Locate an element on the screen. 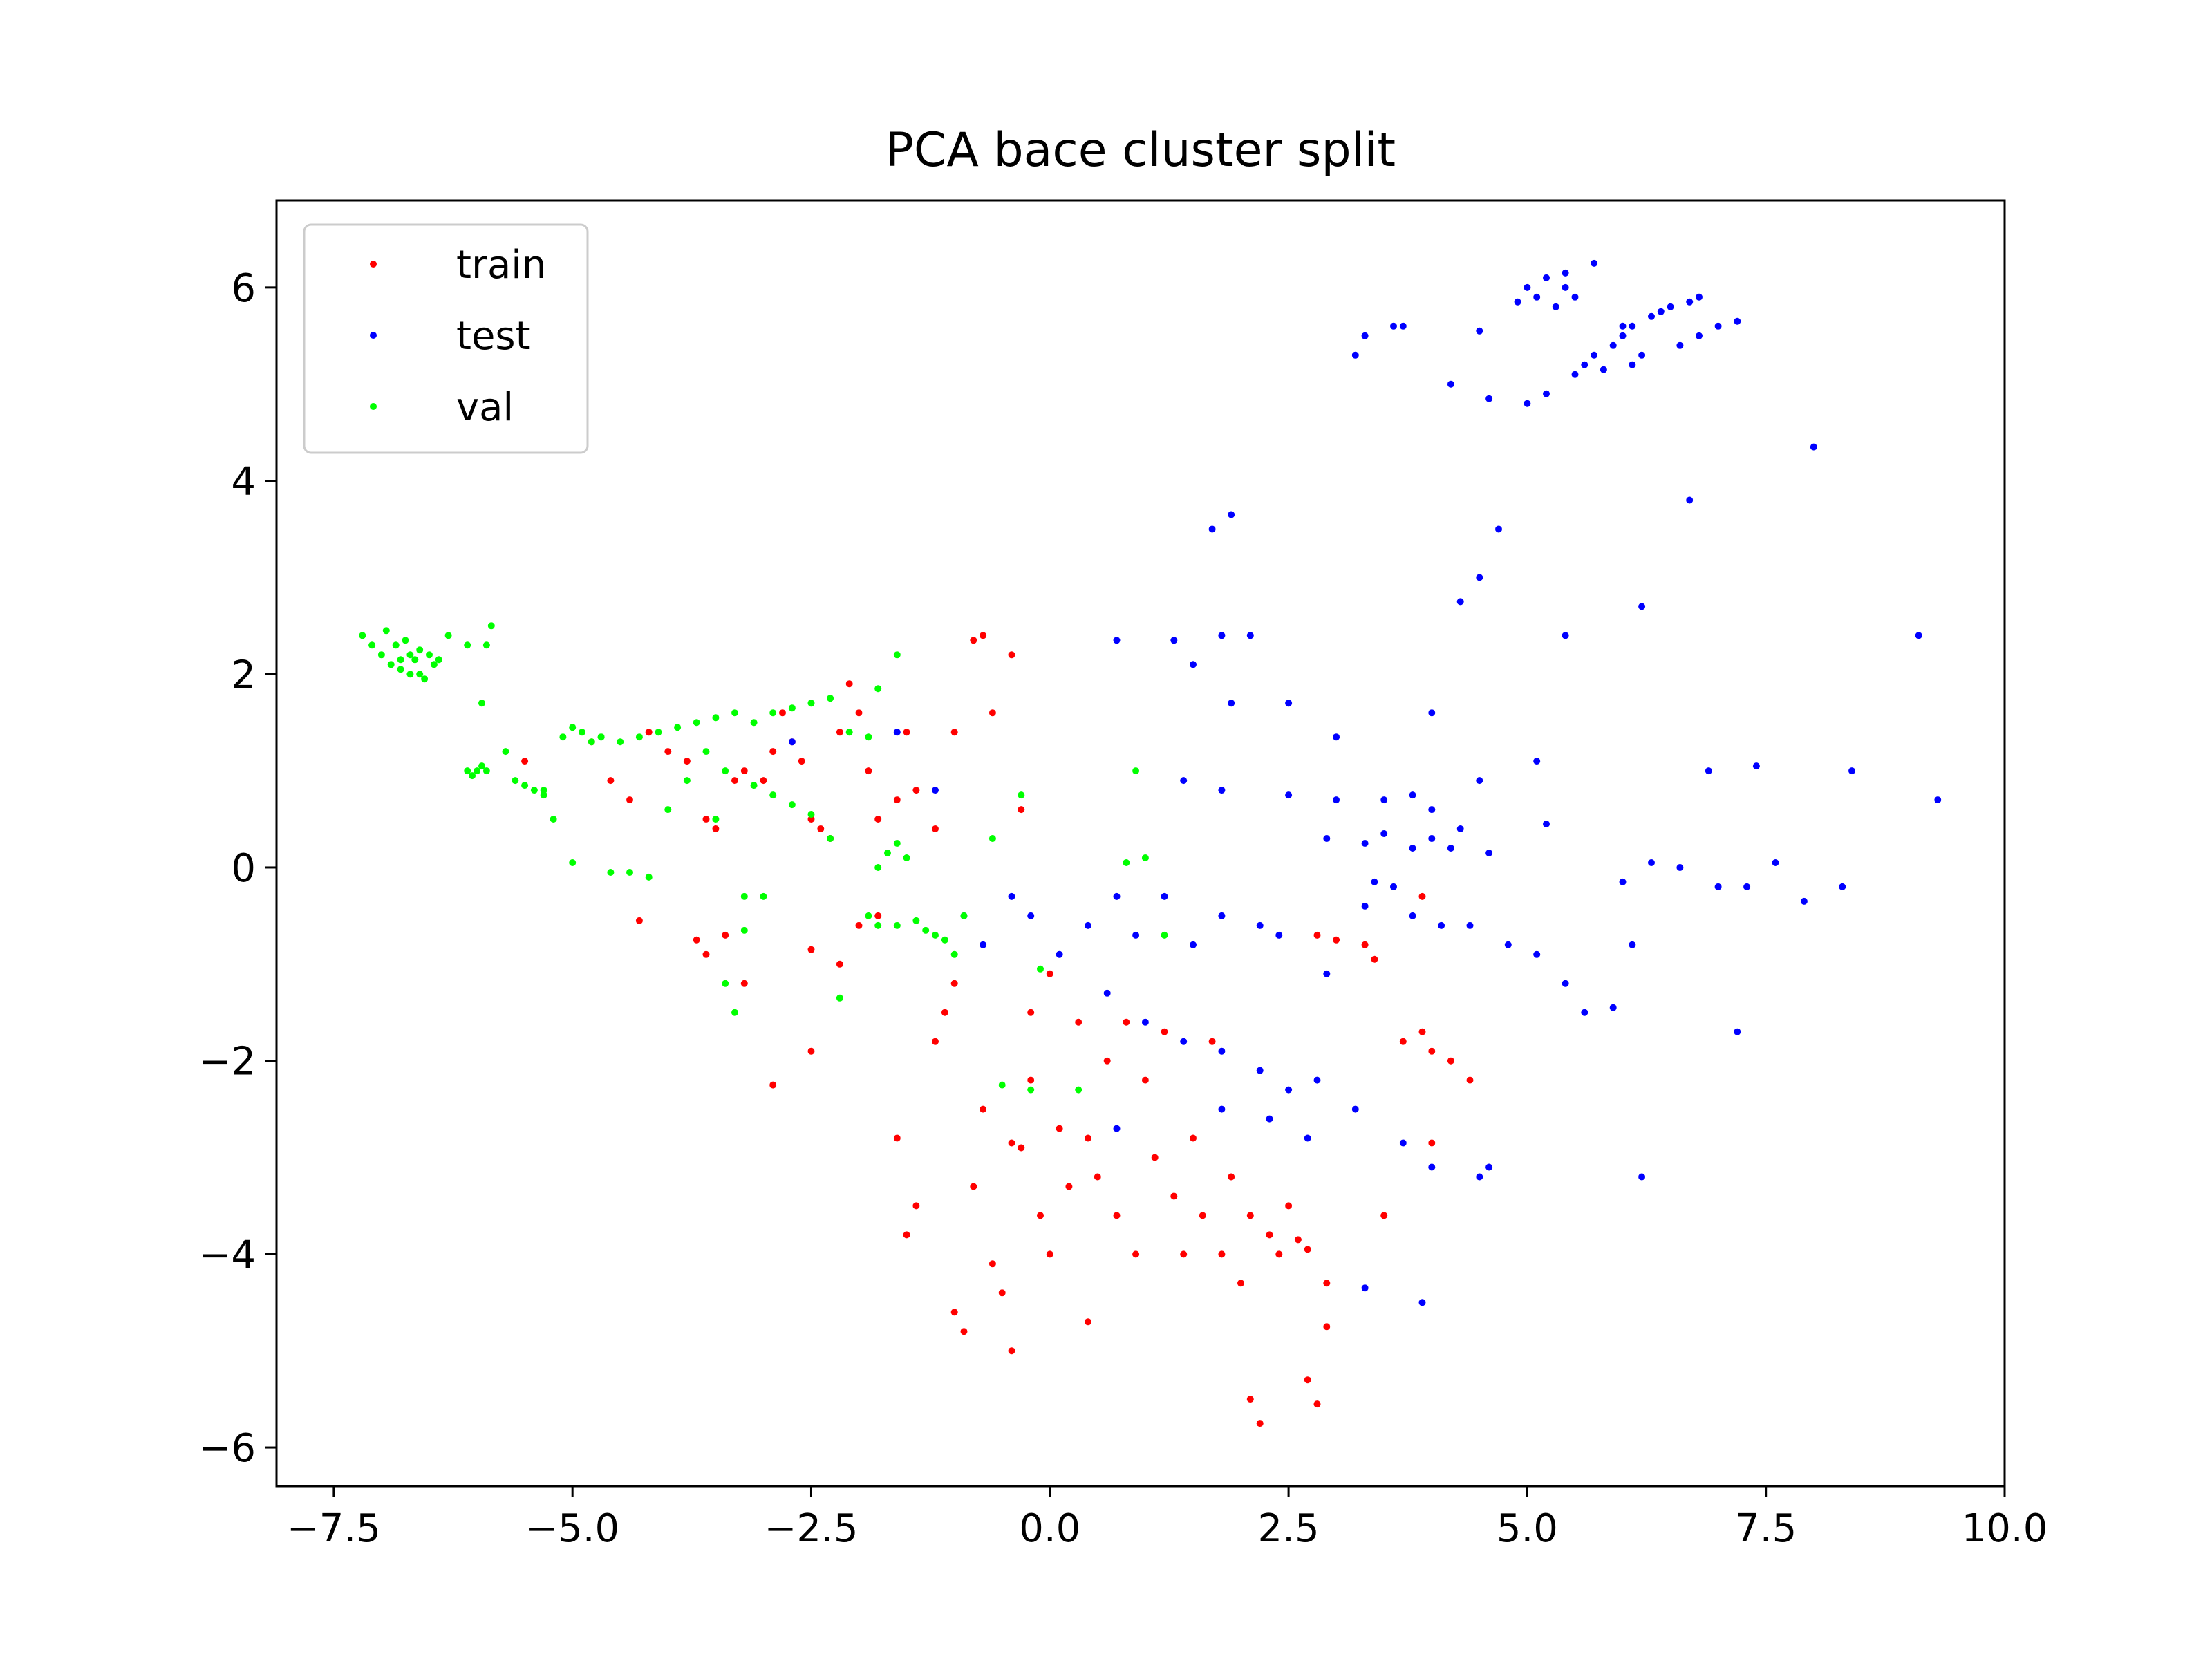  legend: train test val is located at coordinates (446, 338).